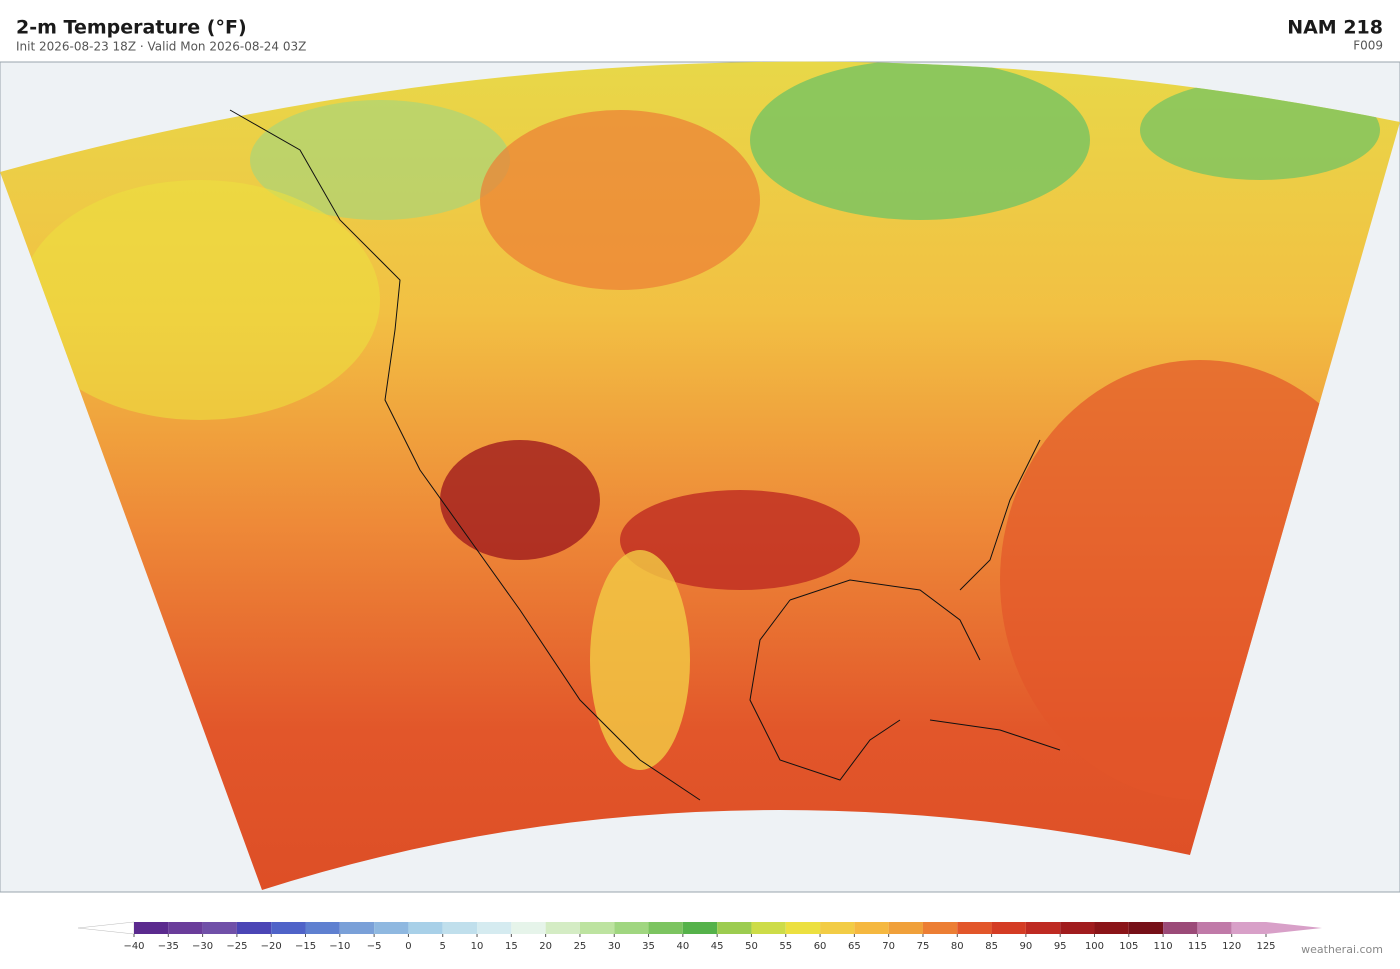  I want to click on colorbar-extend-high, so click(1294, 928).